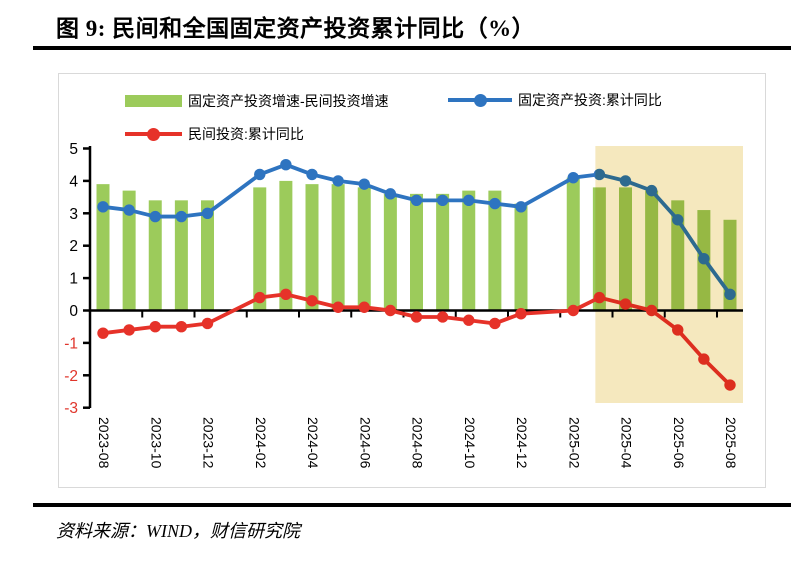 The width and height of the screenshot is (801, 561). Describe the element at coordinates (73, 181) in the screenshot. I see `y-tick-label-4: 4` at that location.